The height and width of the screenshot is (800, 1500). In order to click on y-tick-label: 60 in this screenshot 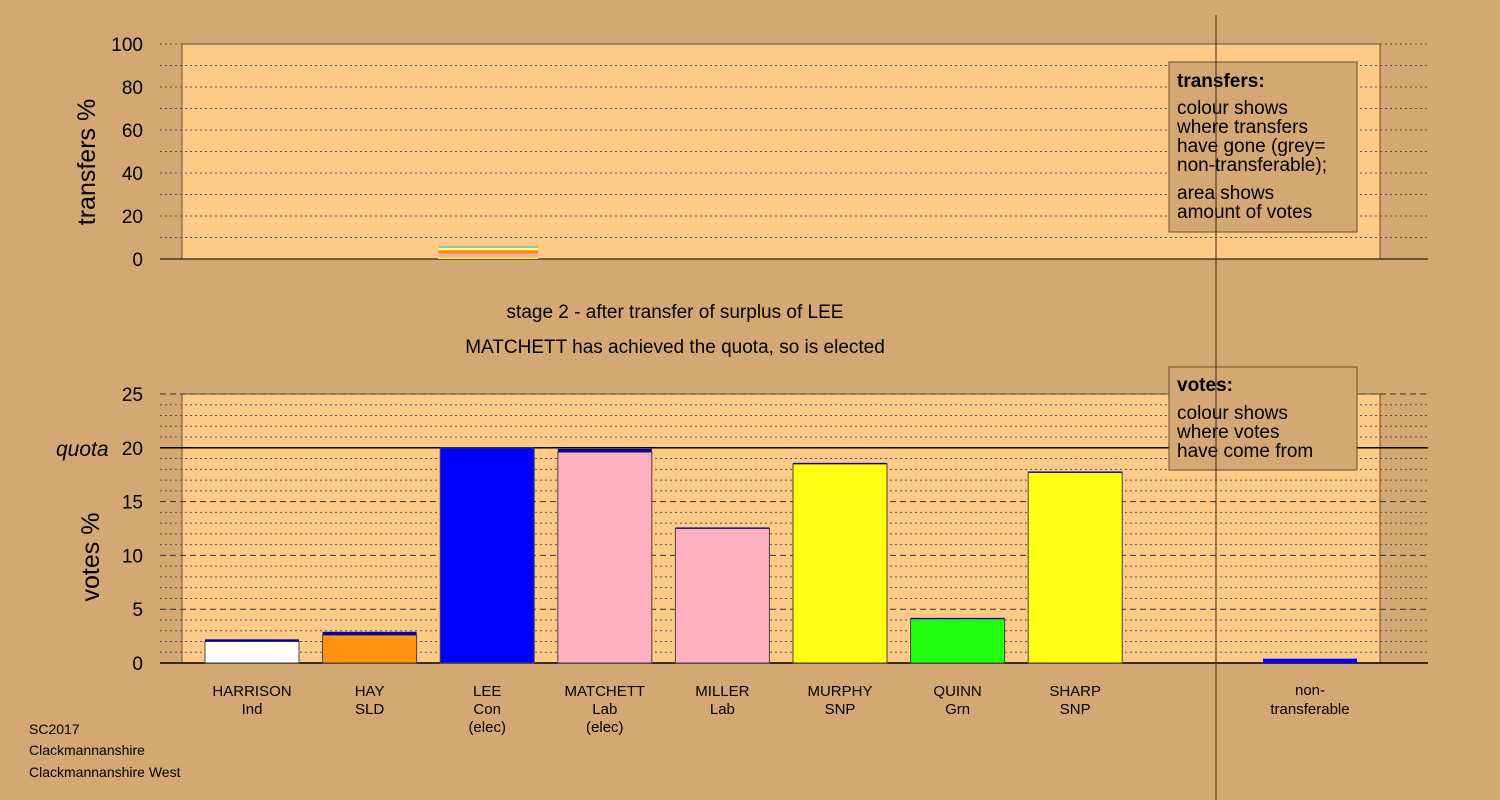, I will do `click(132, 131)`.